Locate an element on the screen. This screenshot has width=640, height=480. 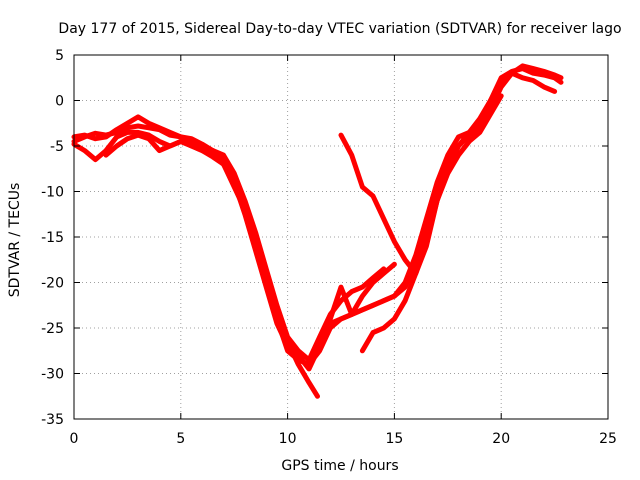
series-track-g is located at coordinates (351, 314).